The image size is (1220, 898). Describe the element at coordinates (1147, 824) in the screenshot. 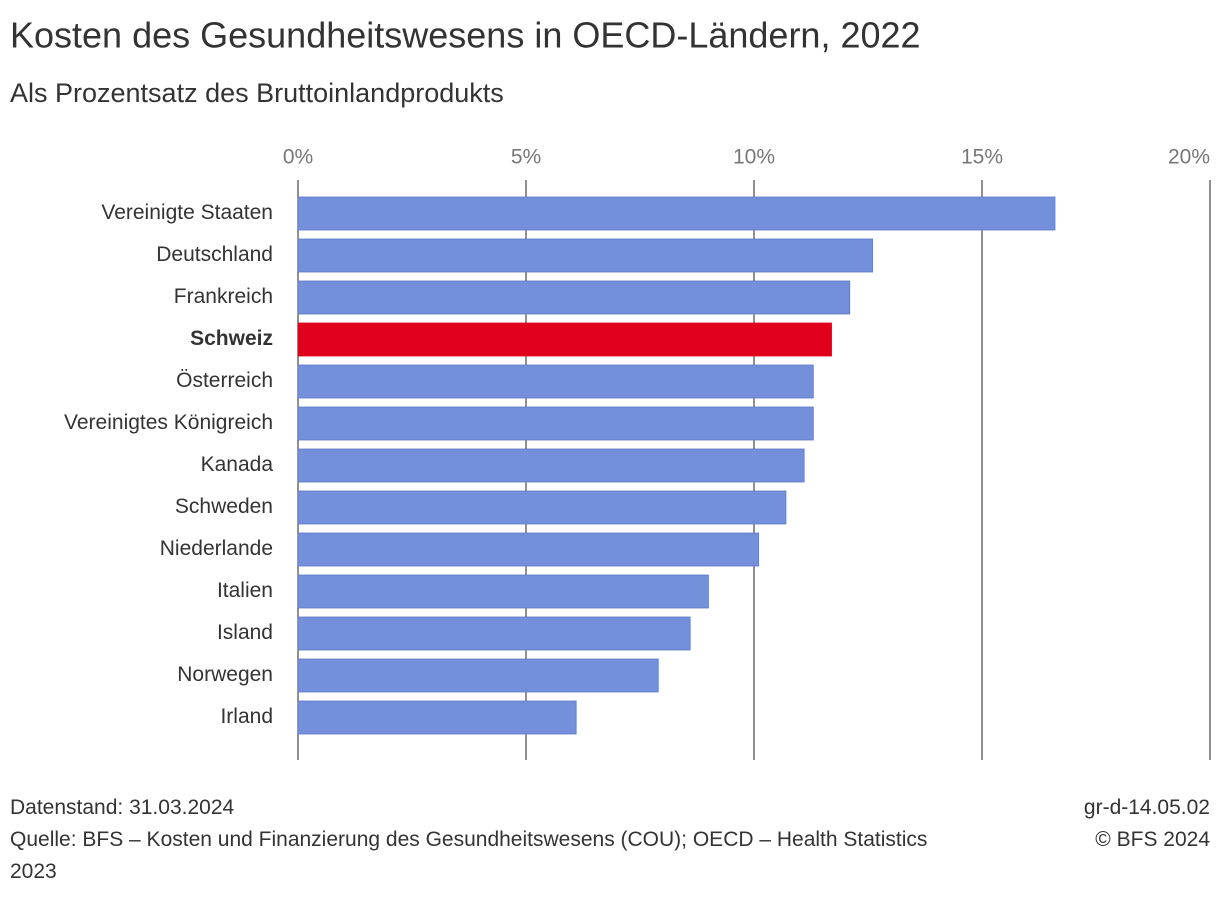

I see `notes-right: gr-d-14.05.02 © BFS 2024` at that location.